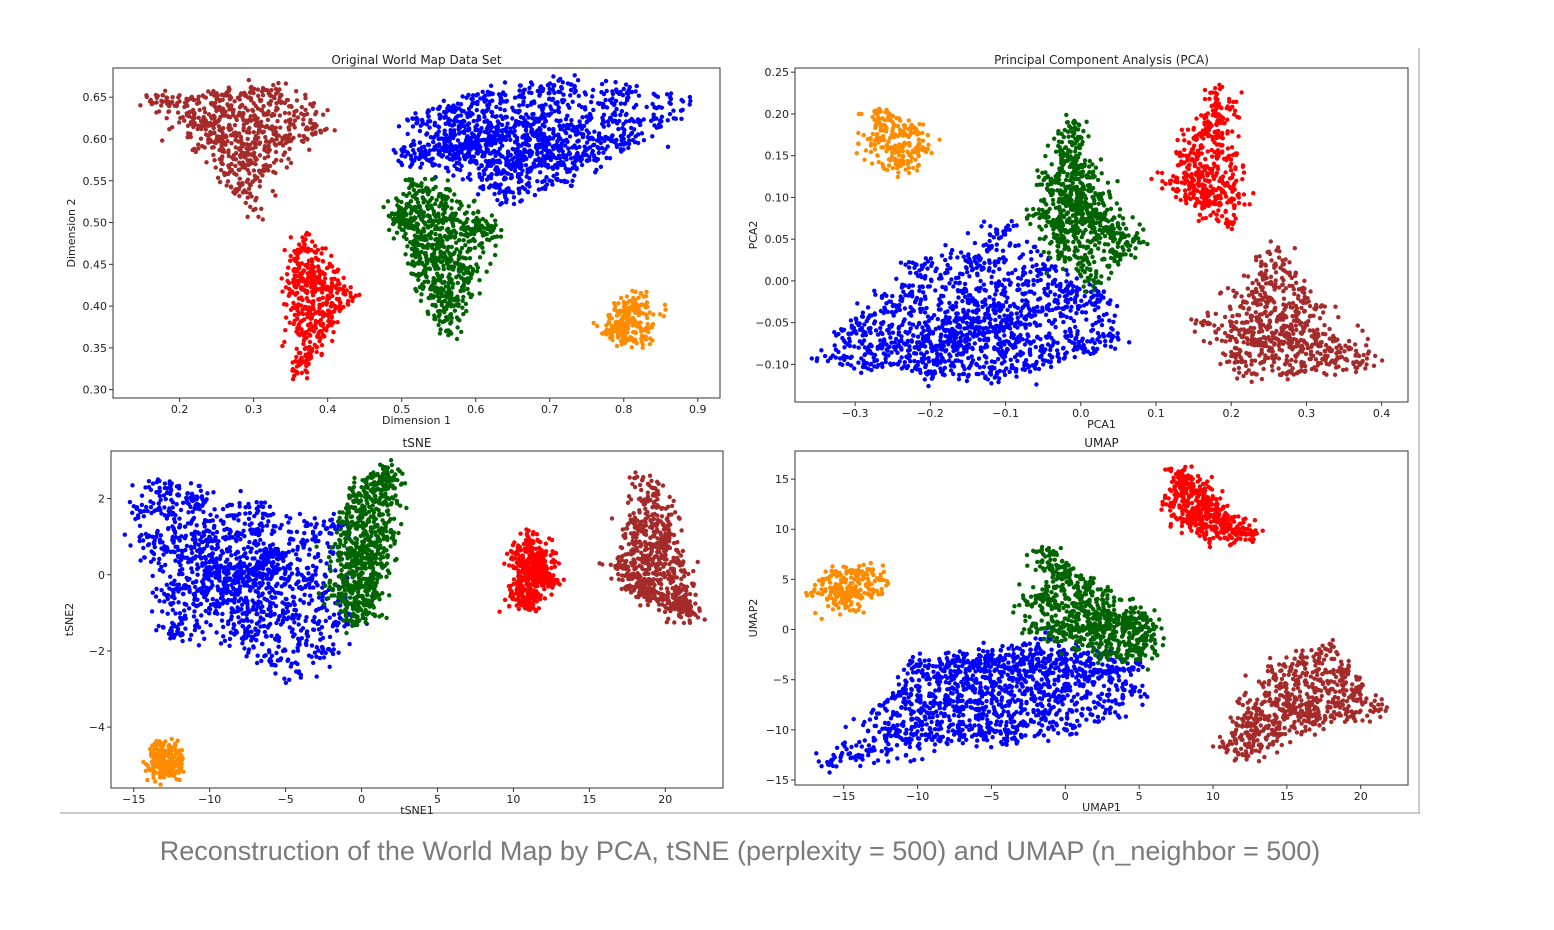 The height and width of the screenshot is (930, 1554). What do you see at coordinates (416, 420) in the screenshot?
I see `x-axis-label: Dimension 1` at bounding box center [416, 420].